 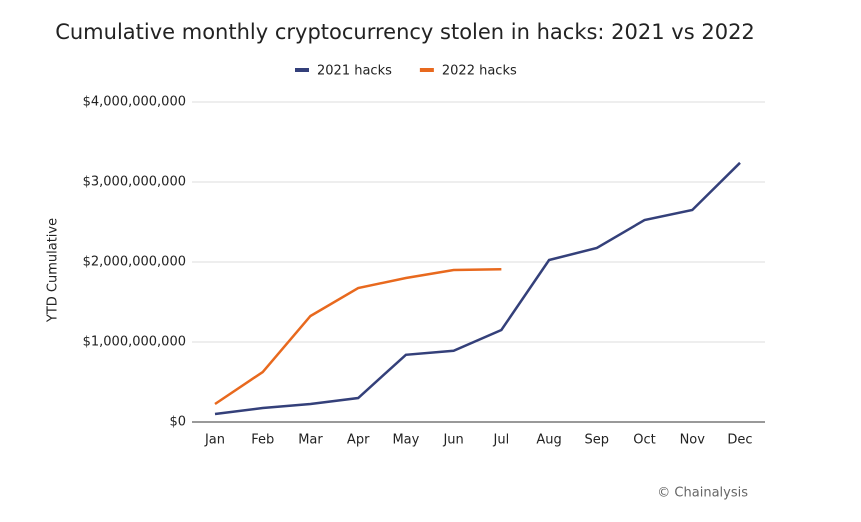 I want to click on y-axis-label: YTD Cumulative, so click(x=53, y=270).